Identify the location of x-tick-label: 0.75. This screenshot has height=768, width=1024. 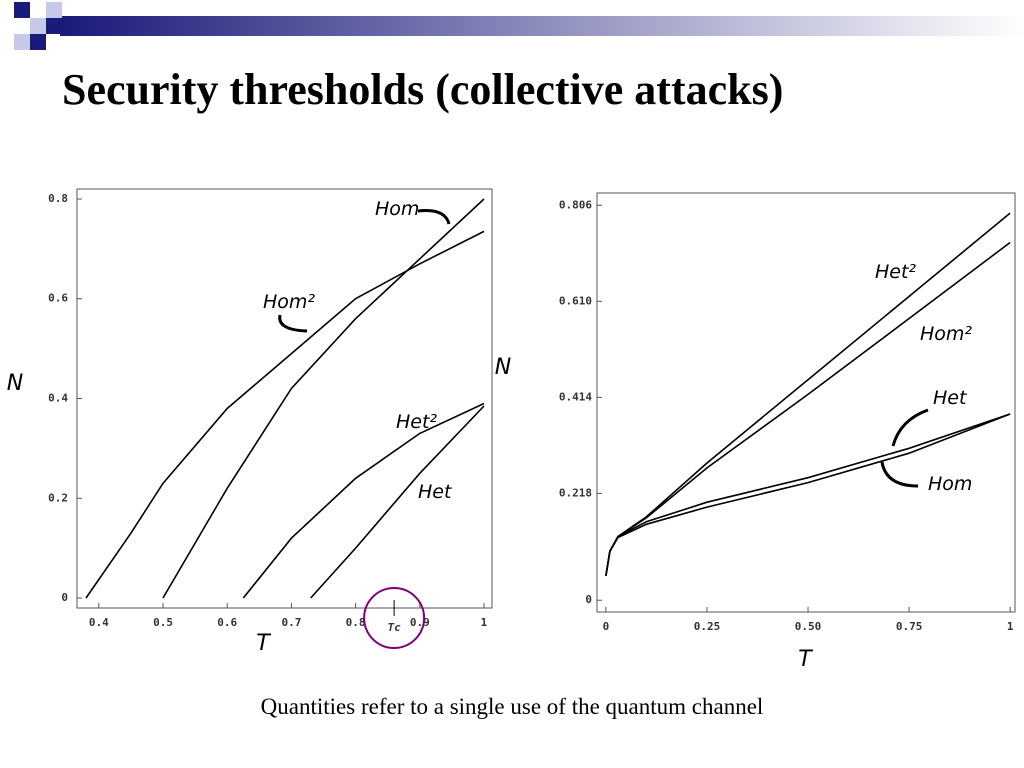
(909, 626).